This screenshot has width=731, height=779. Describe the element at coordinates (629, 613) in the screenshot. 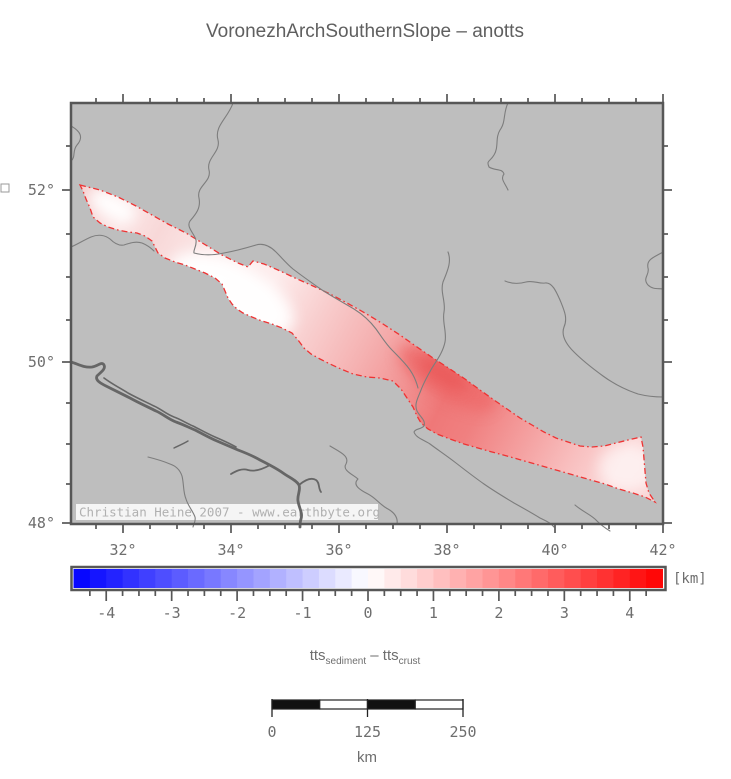

I see `colorbar-tick-label: 4` at that location.